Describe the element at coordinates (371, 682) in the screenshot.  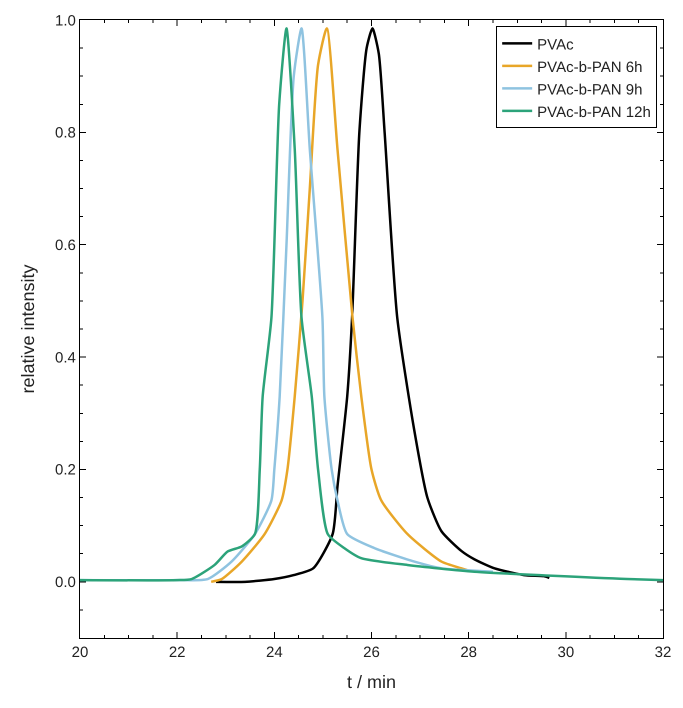
I see `x-axis-title: t / min` at that location.